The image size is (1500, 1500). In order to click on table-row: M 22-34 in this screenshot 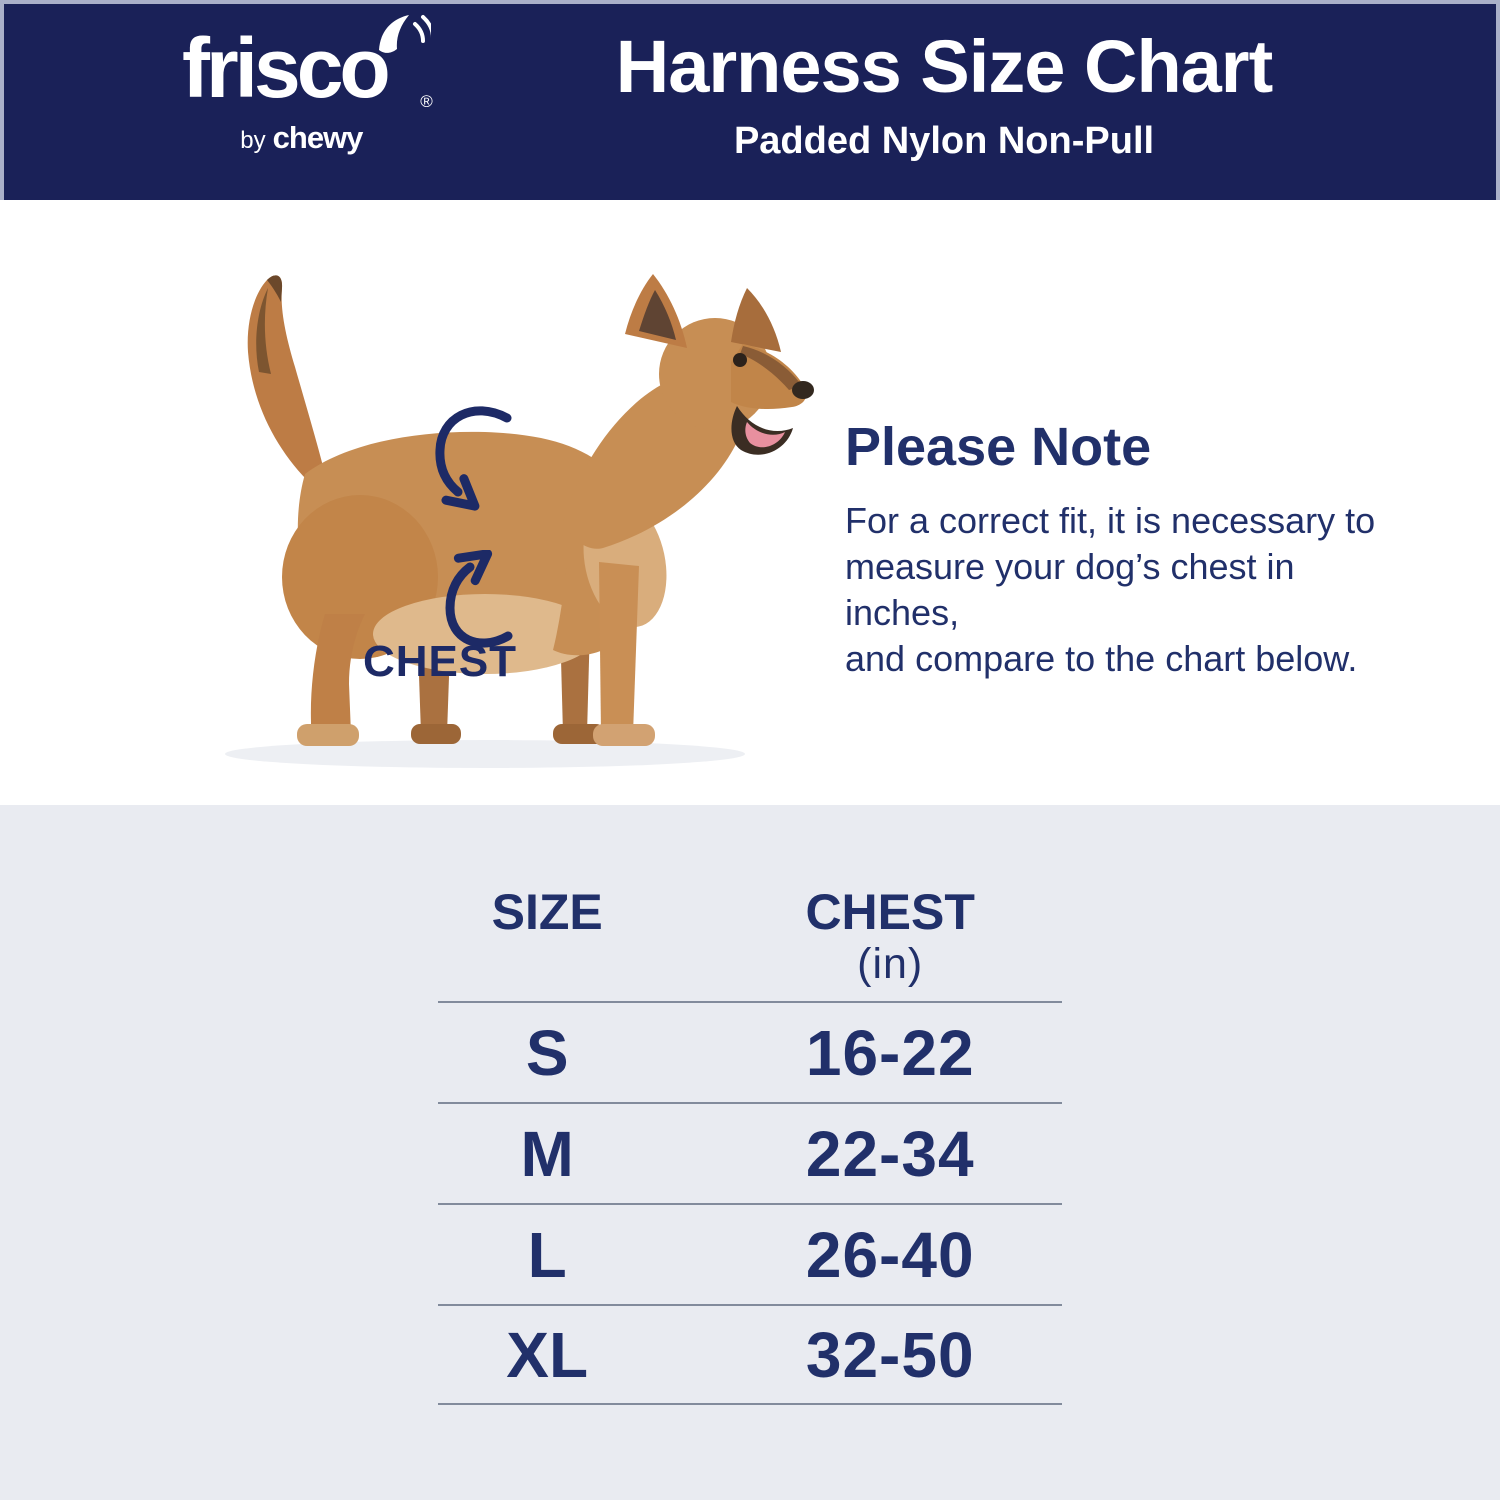, I will do `click(750, 1152)`.